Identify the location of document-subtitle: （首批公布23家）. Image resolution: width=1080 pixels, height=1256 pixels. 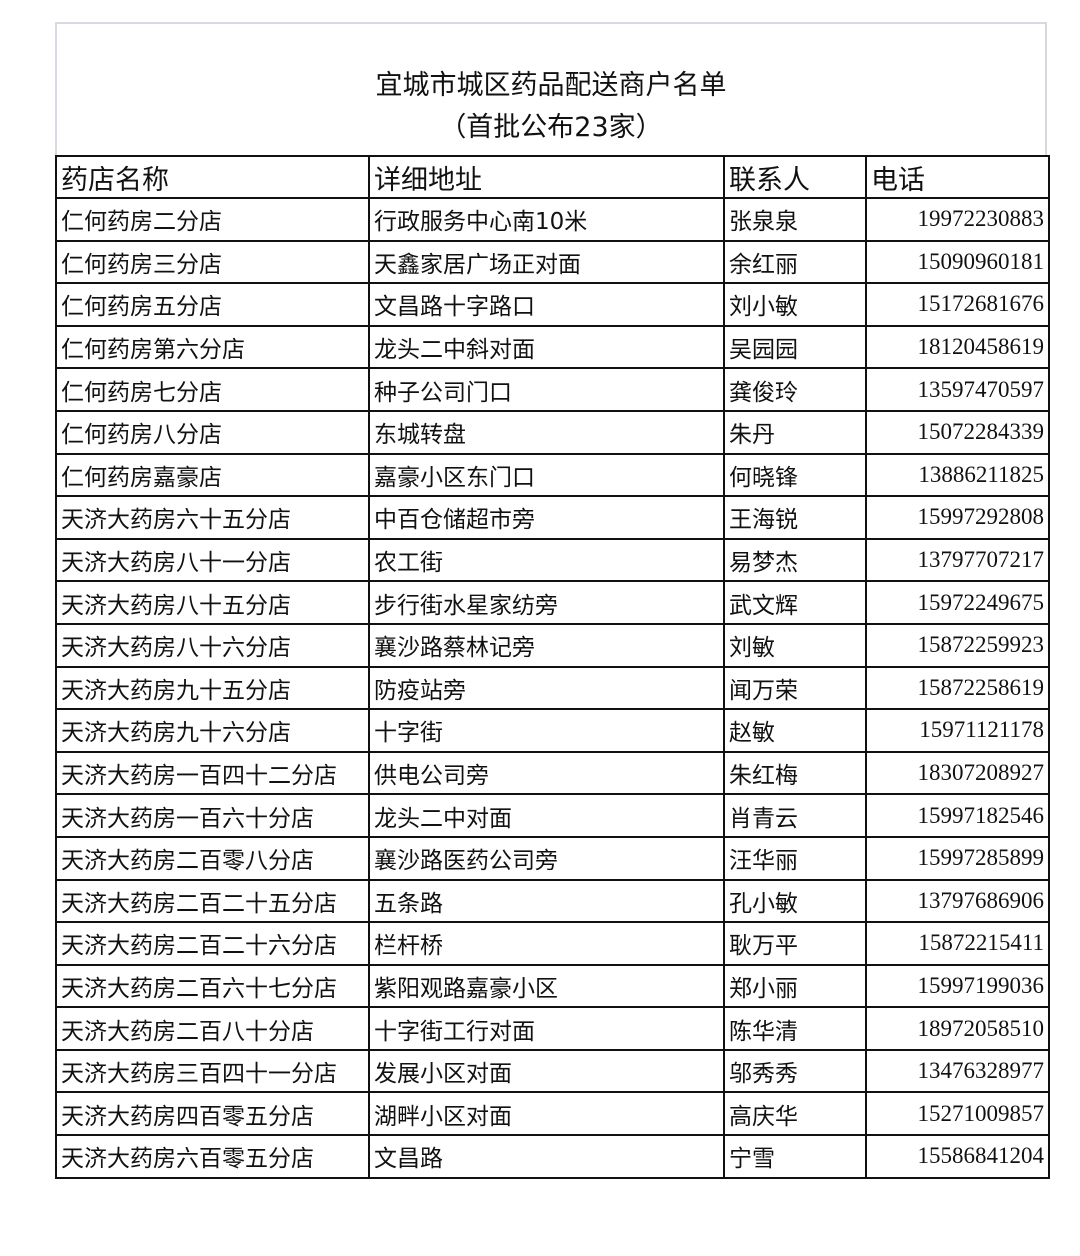
(551, 127).